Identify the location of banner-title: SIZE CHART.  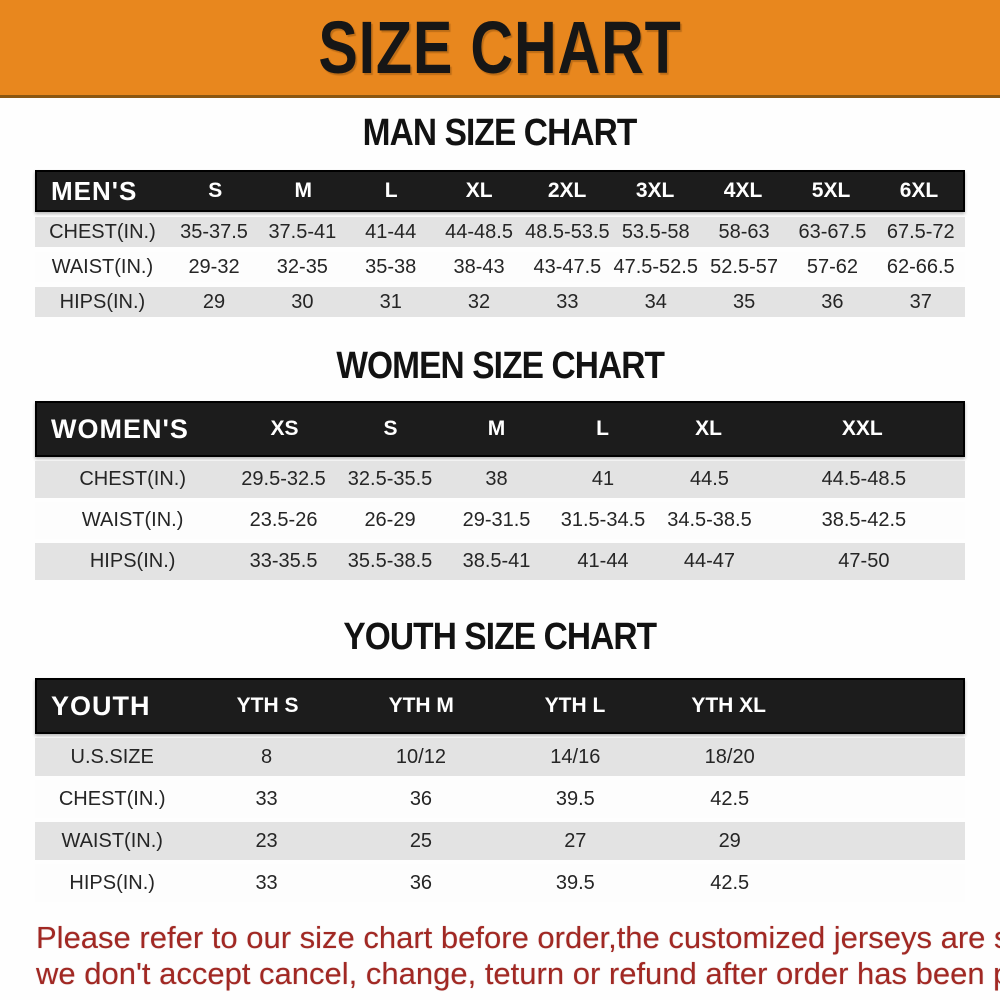
(500, 47).